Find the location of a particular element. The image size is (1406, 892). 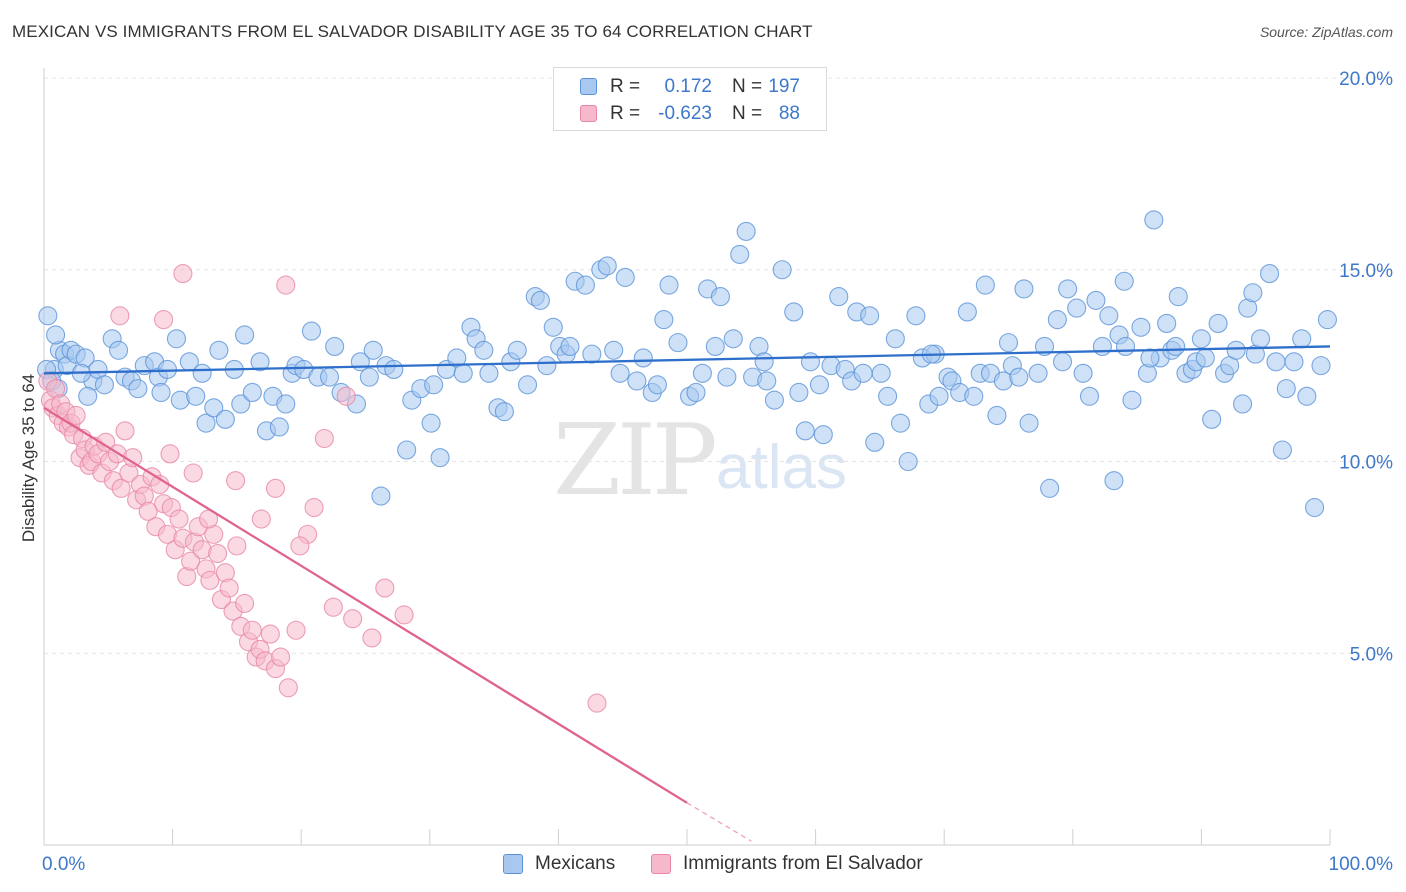

legend-r-value: 0.172 is located at coordinates (688, 86).